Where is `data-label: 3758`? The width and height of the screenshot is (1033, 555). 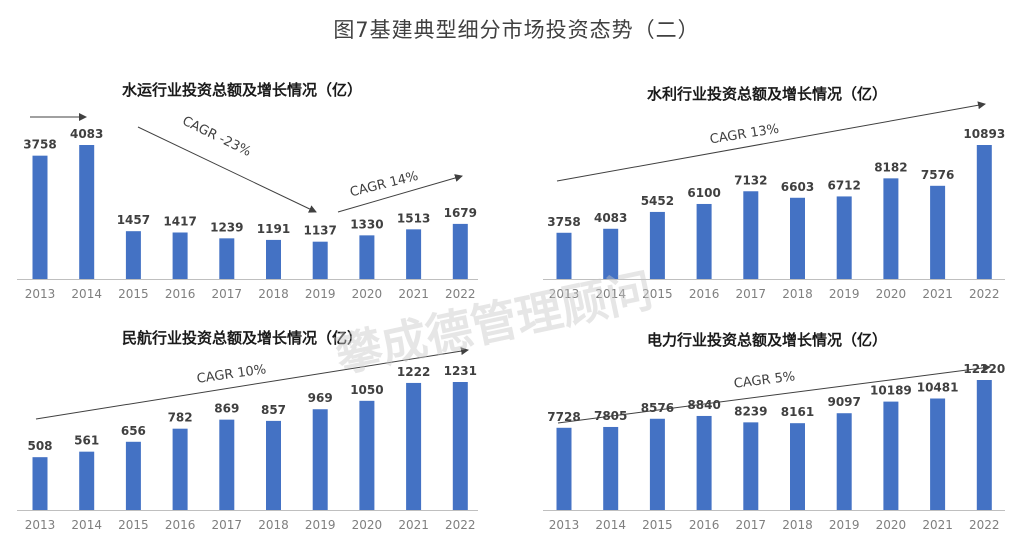
data-label: 3758 is located at coordinates (563, 222).